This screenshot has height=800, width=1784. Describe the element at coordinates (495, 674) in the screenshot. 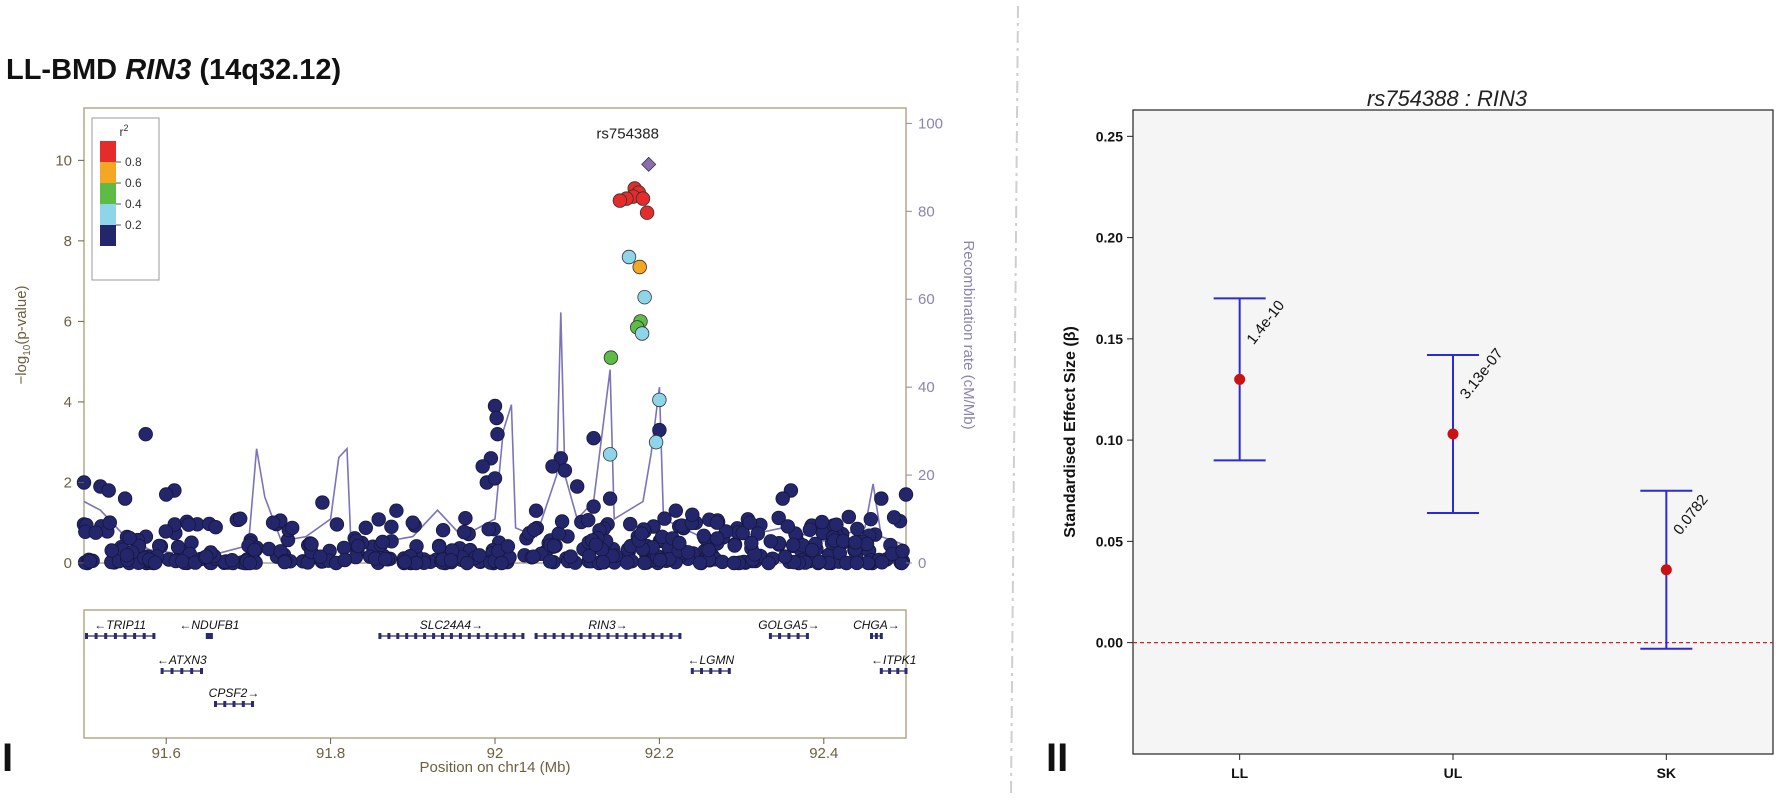

I see `gene-track-frame` at that location.